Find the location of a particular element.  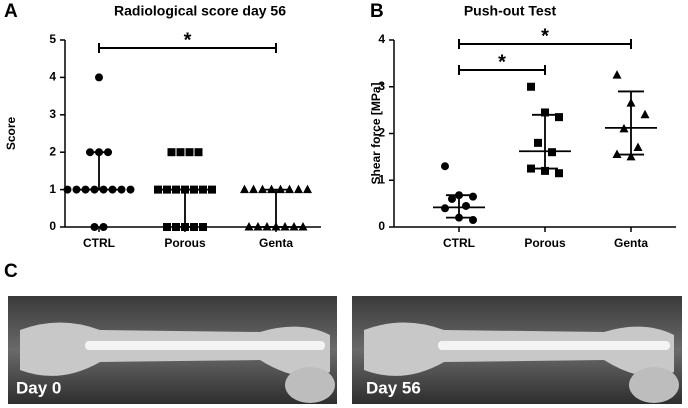

panel-label: B is located at coordinates (377, 11).